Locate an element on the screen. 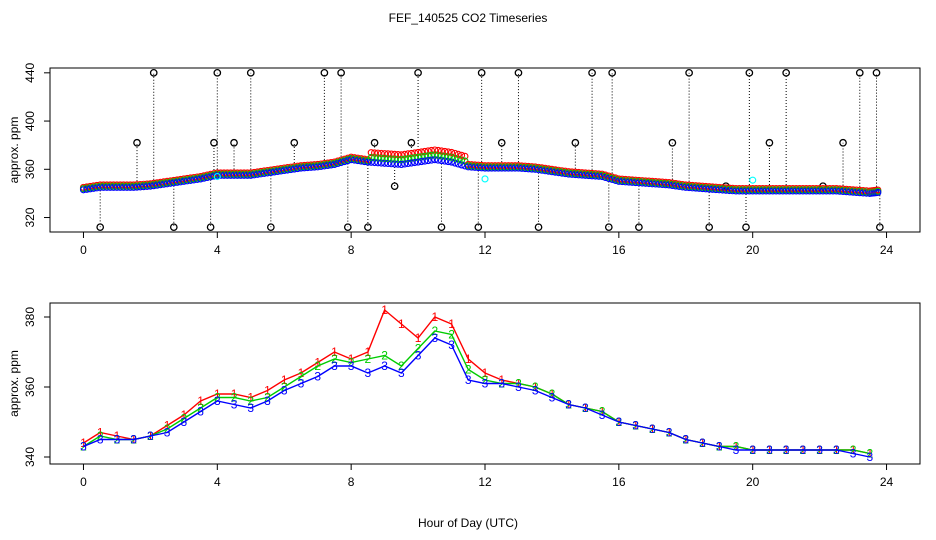 This screenshot has height=540, width=936. top-x-tick-label: 4 is located at coordinates (217, 250).